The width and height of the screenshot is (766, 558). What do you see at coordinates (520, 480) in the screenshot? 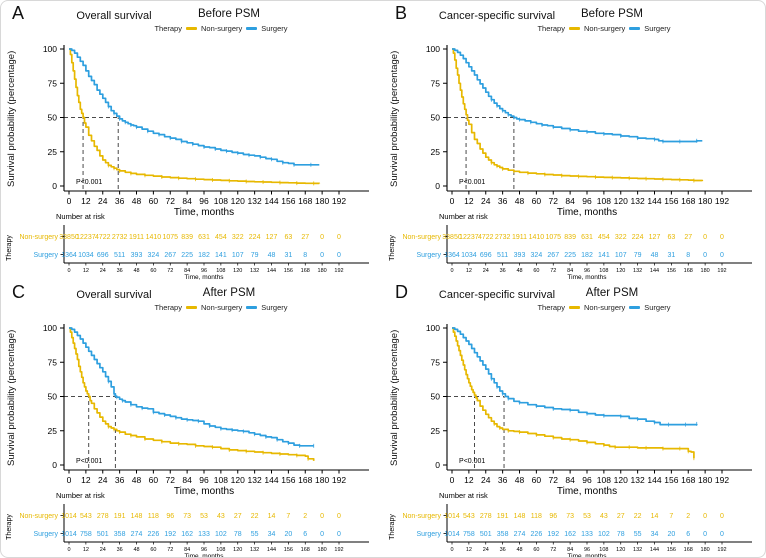
I see `x-tick-label: 48` at bounding box center [520, 480].